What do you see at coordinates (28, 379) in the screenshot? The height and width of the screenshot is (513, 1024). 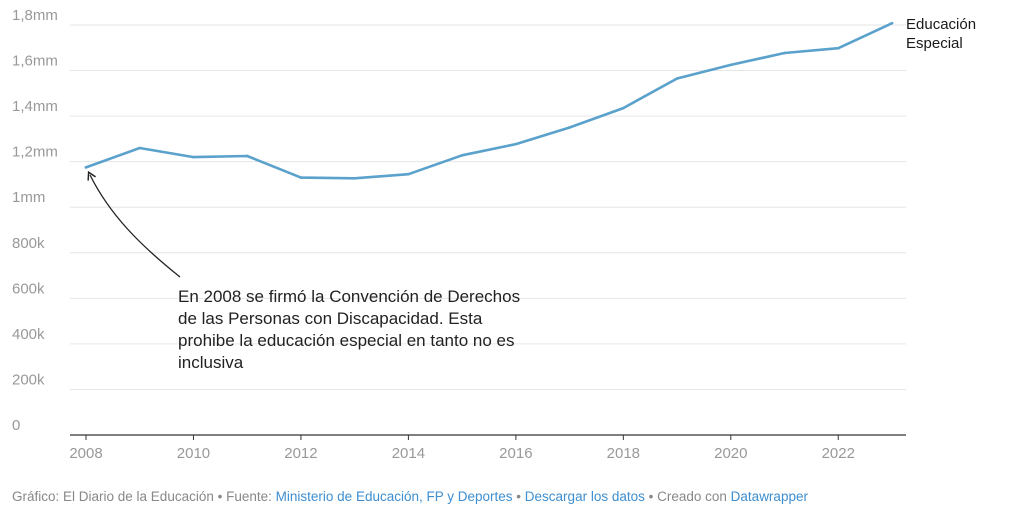 I see `y-tick-label: 200k` at bounding box center [28, 379].